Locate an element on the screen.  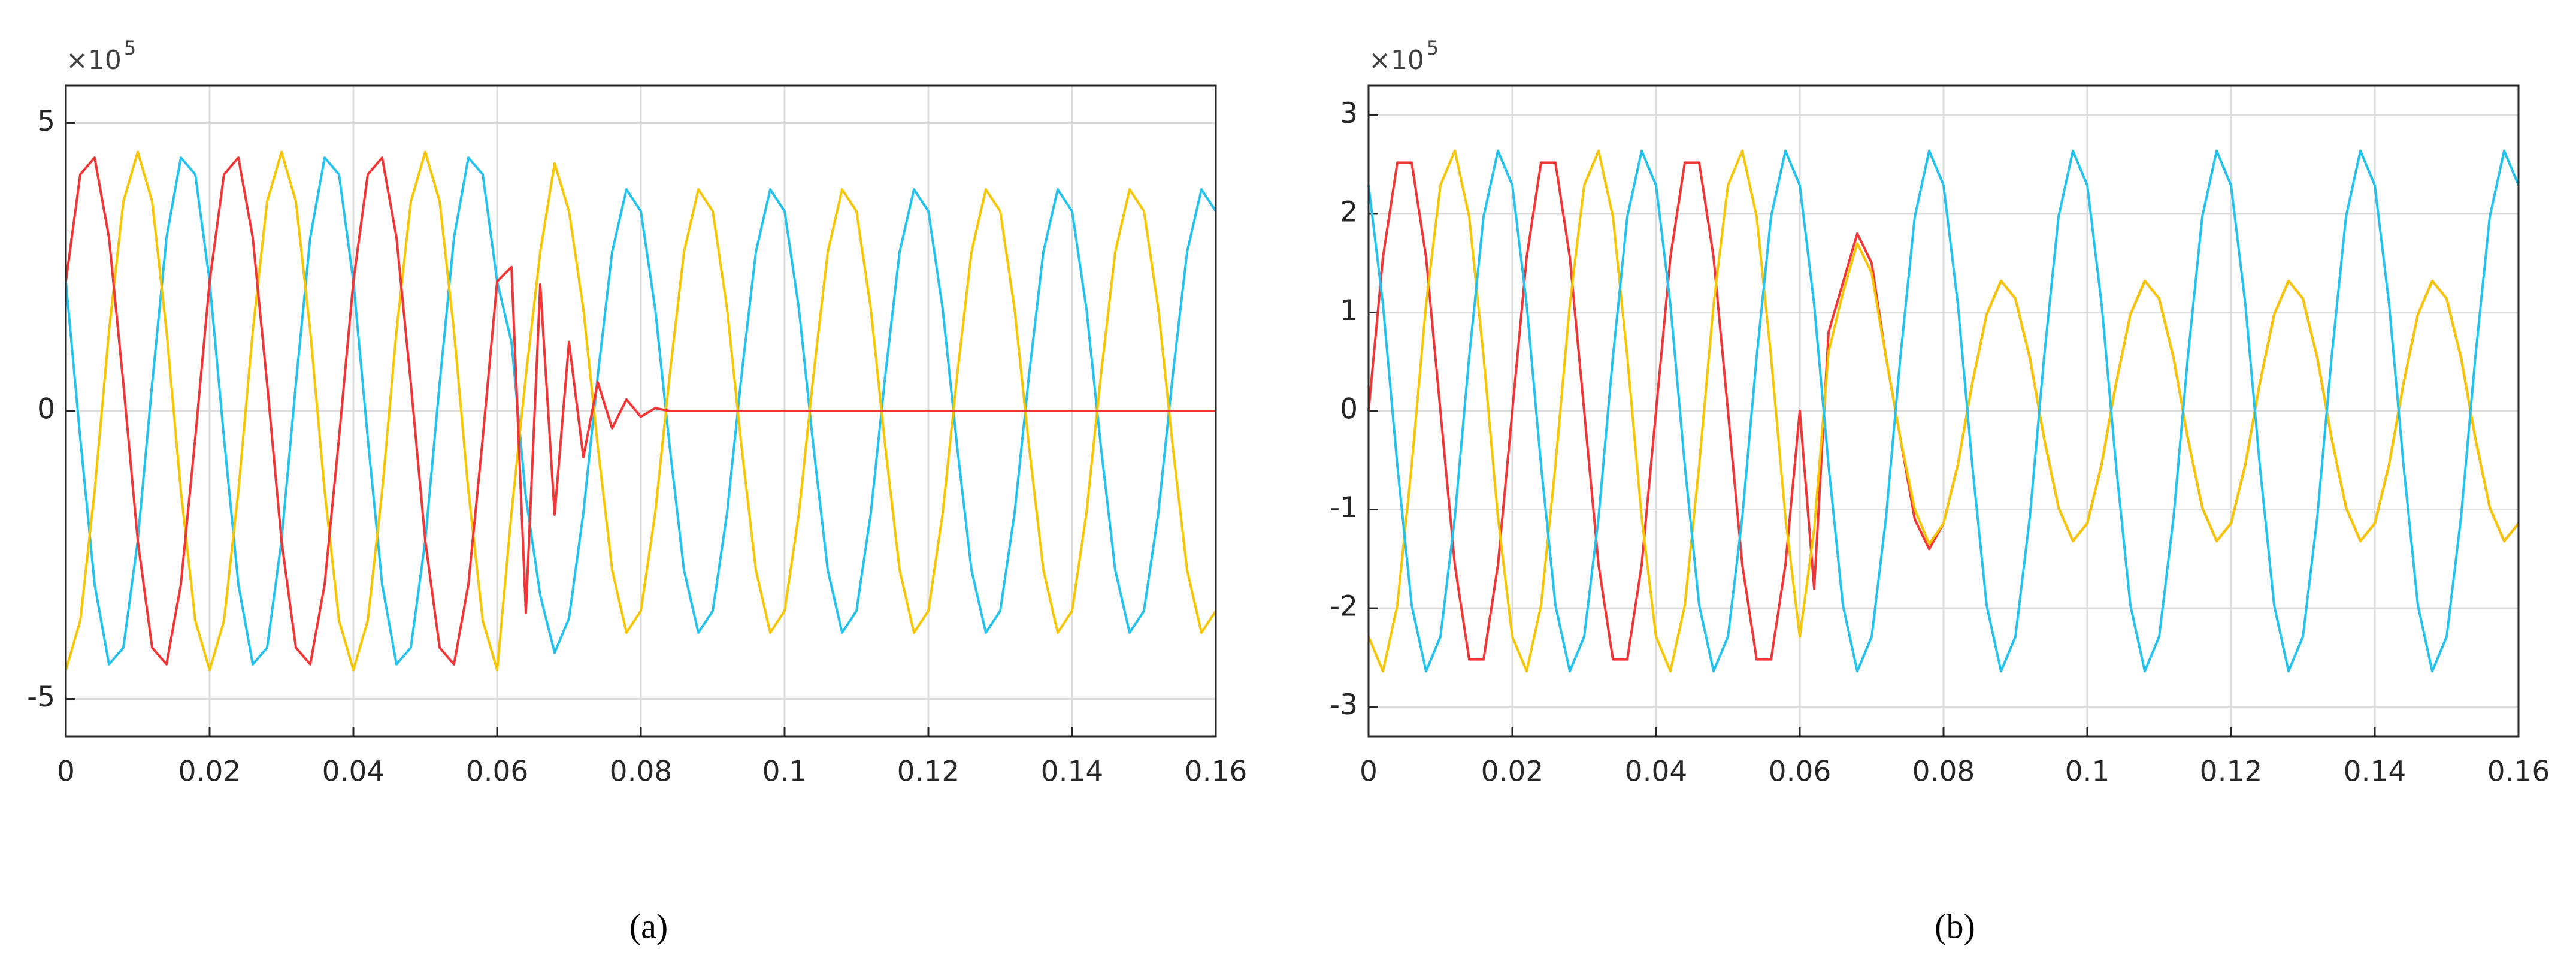
caption: (a) is located at coordinates (648, 926).